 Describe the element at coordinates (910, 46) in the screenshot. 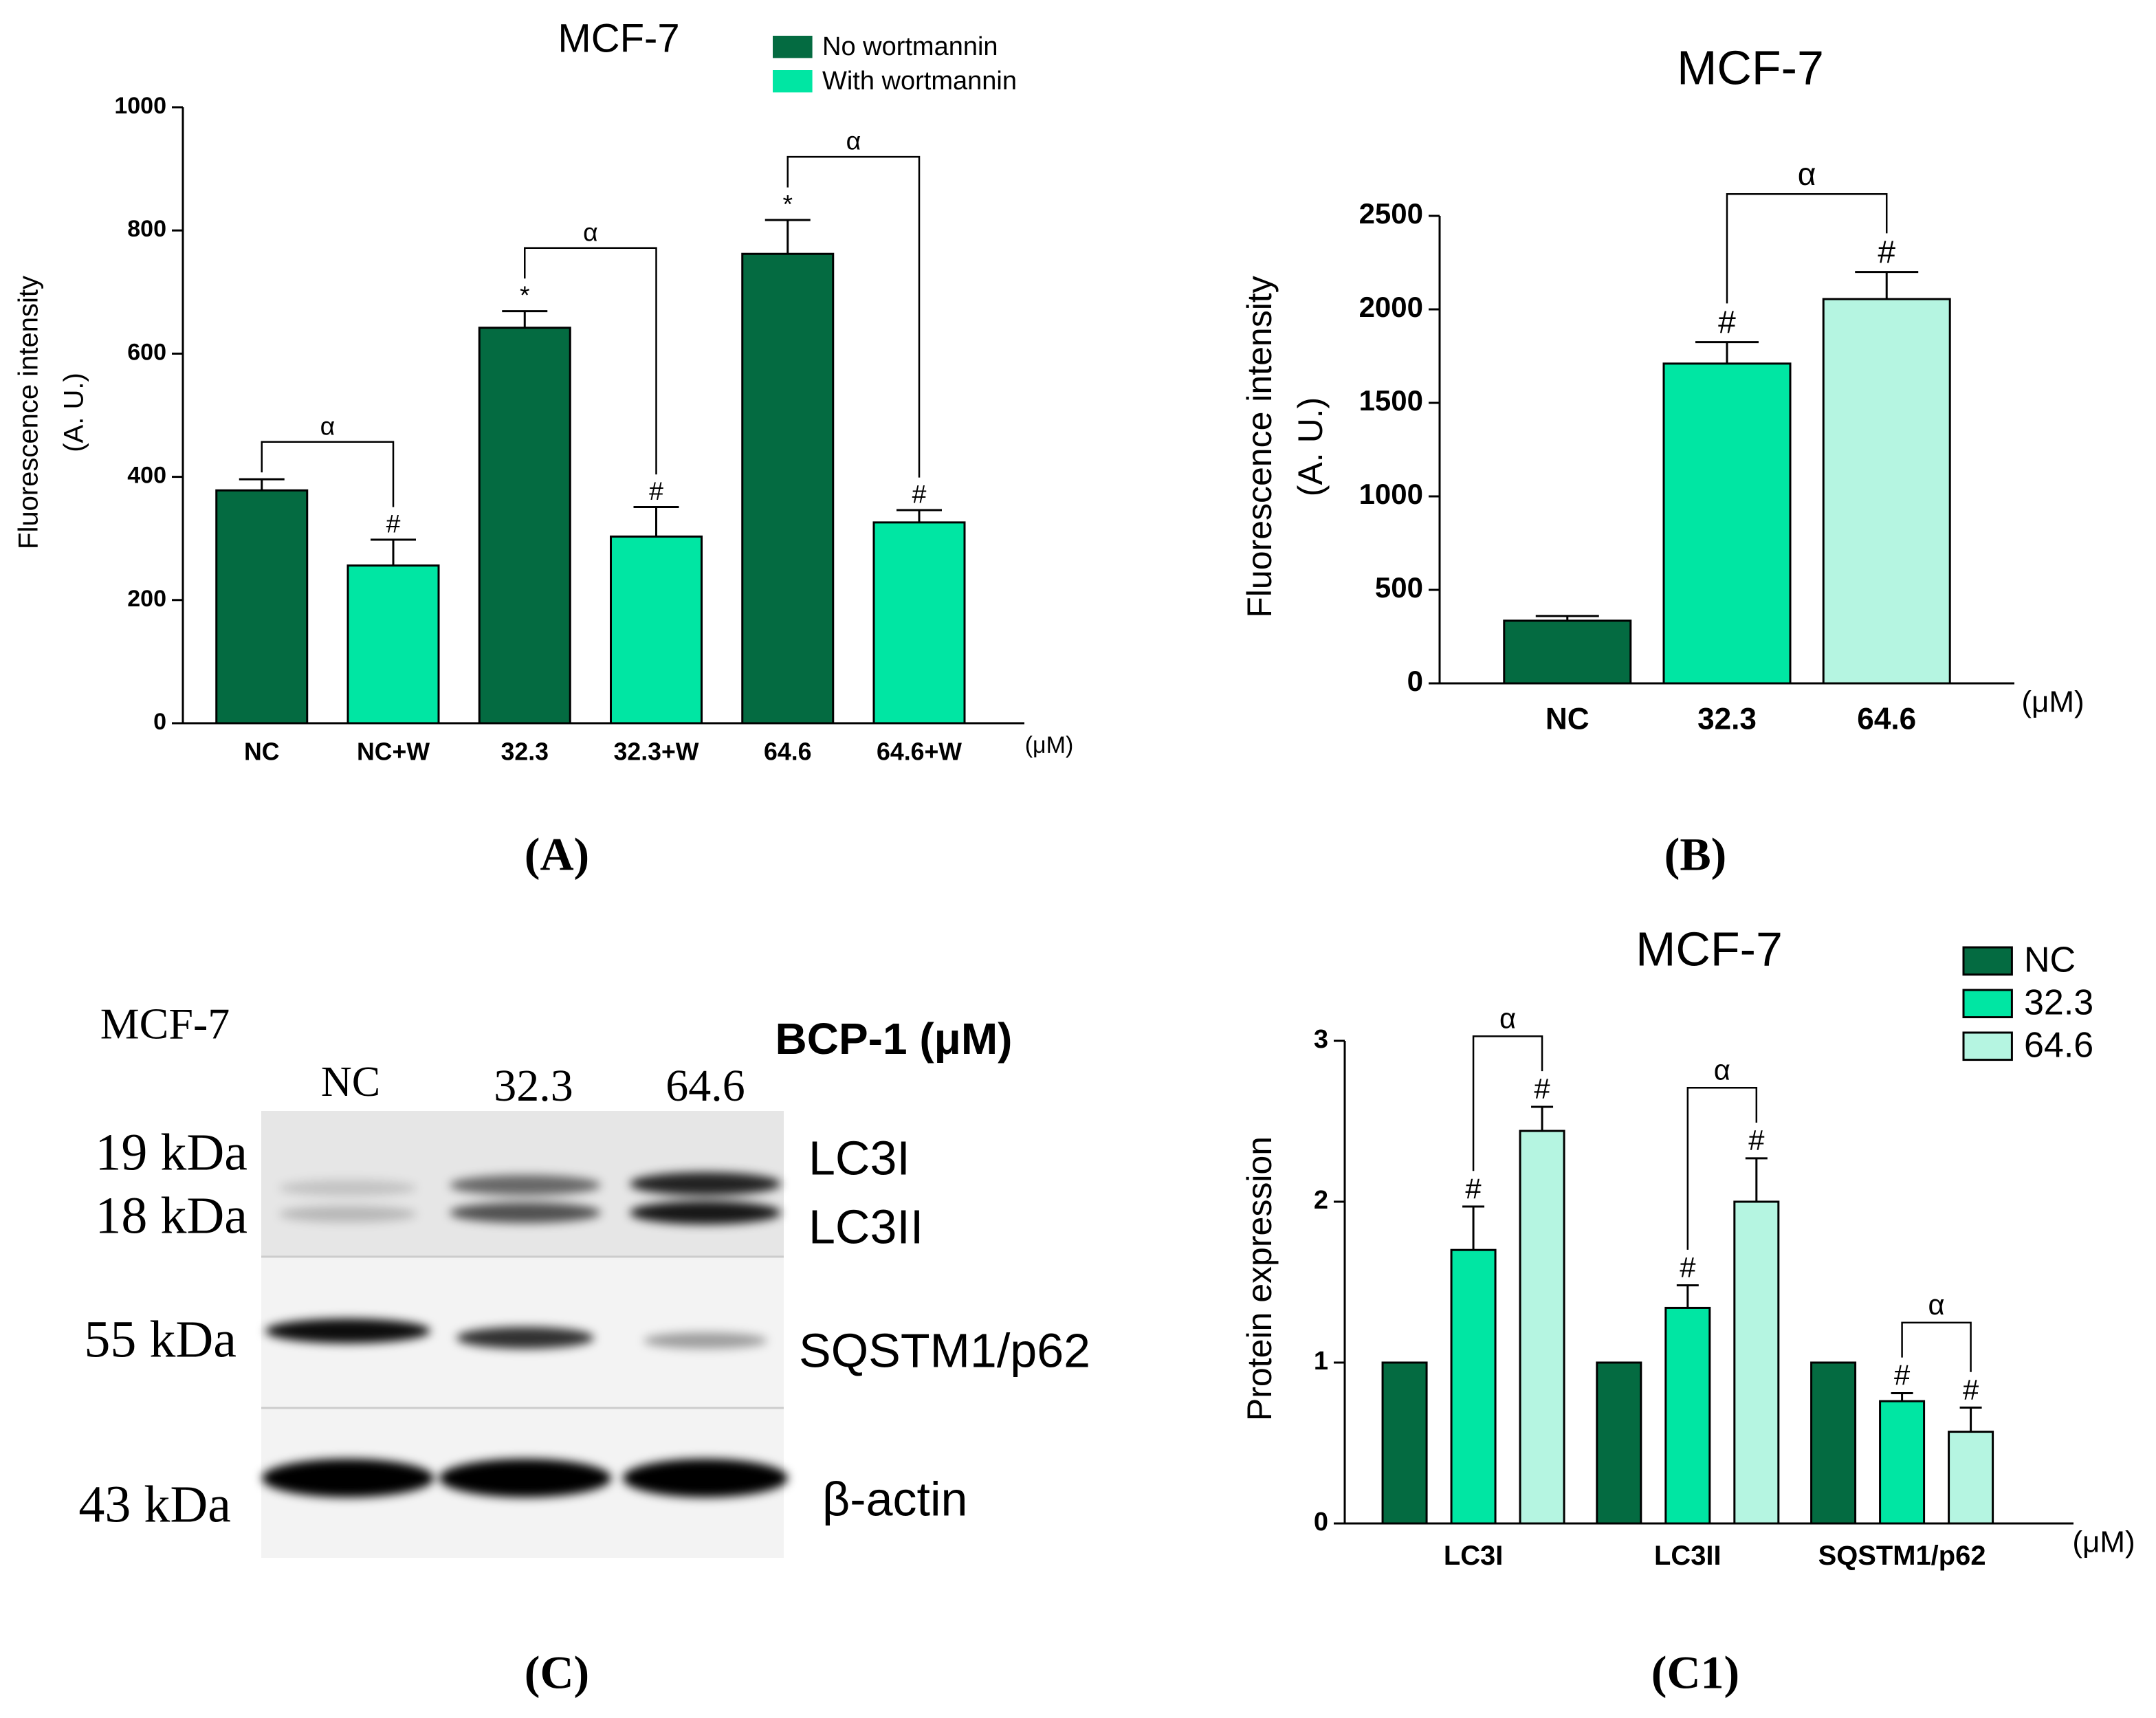

I see `legend-label: No wortmannin` at that location.